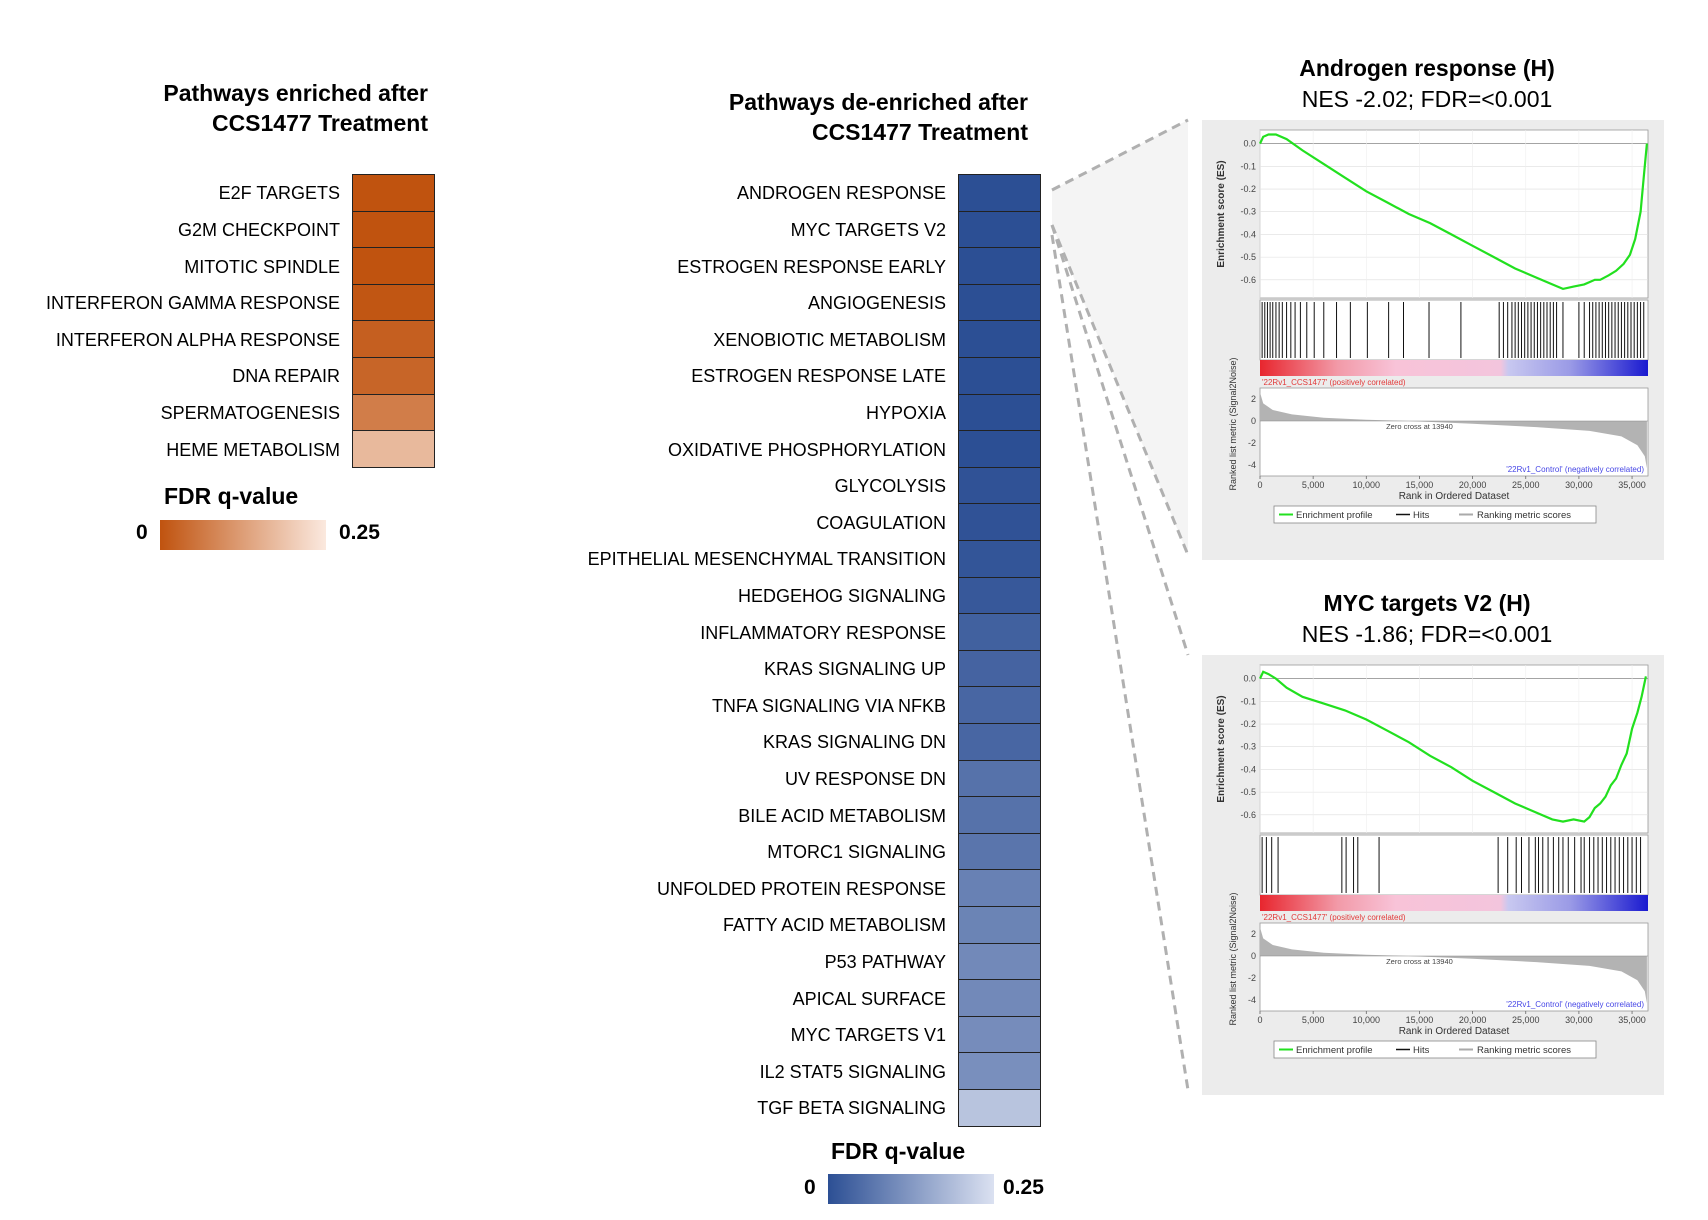 Image resolution: width=1708 pixels, height=1220 pixels. What do you see at coordinates (1427, 634) in the screenshot?
I see `gsea-myc-stats: NES -1.86; FDR=<0.001` at bounding box center [1427, 634].